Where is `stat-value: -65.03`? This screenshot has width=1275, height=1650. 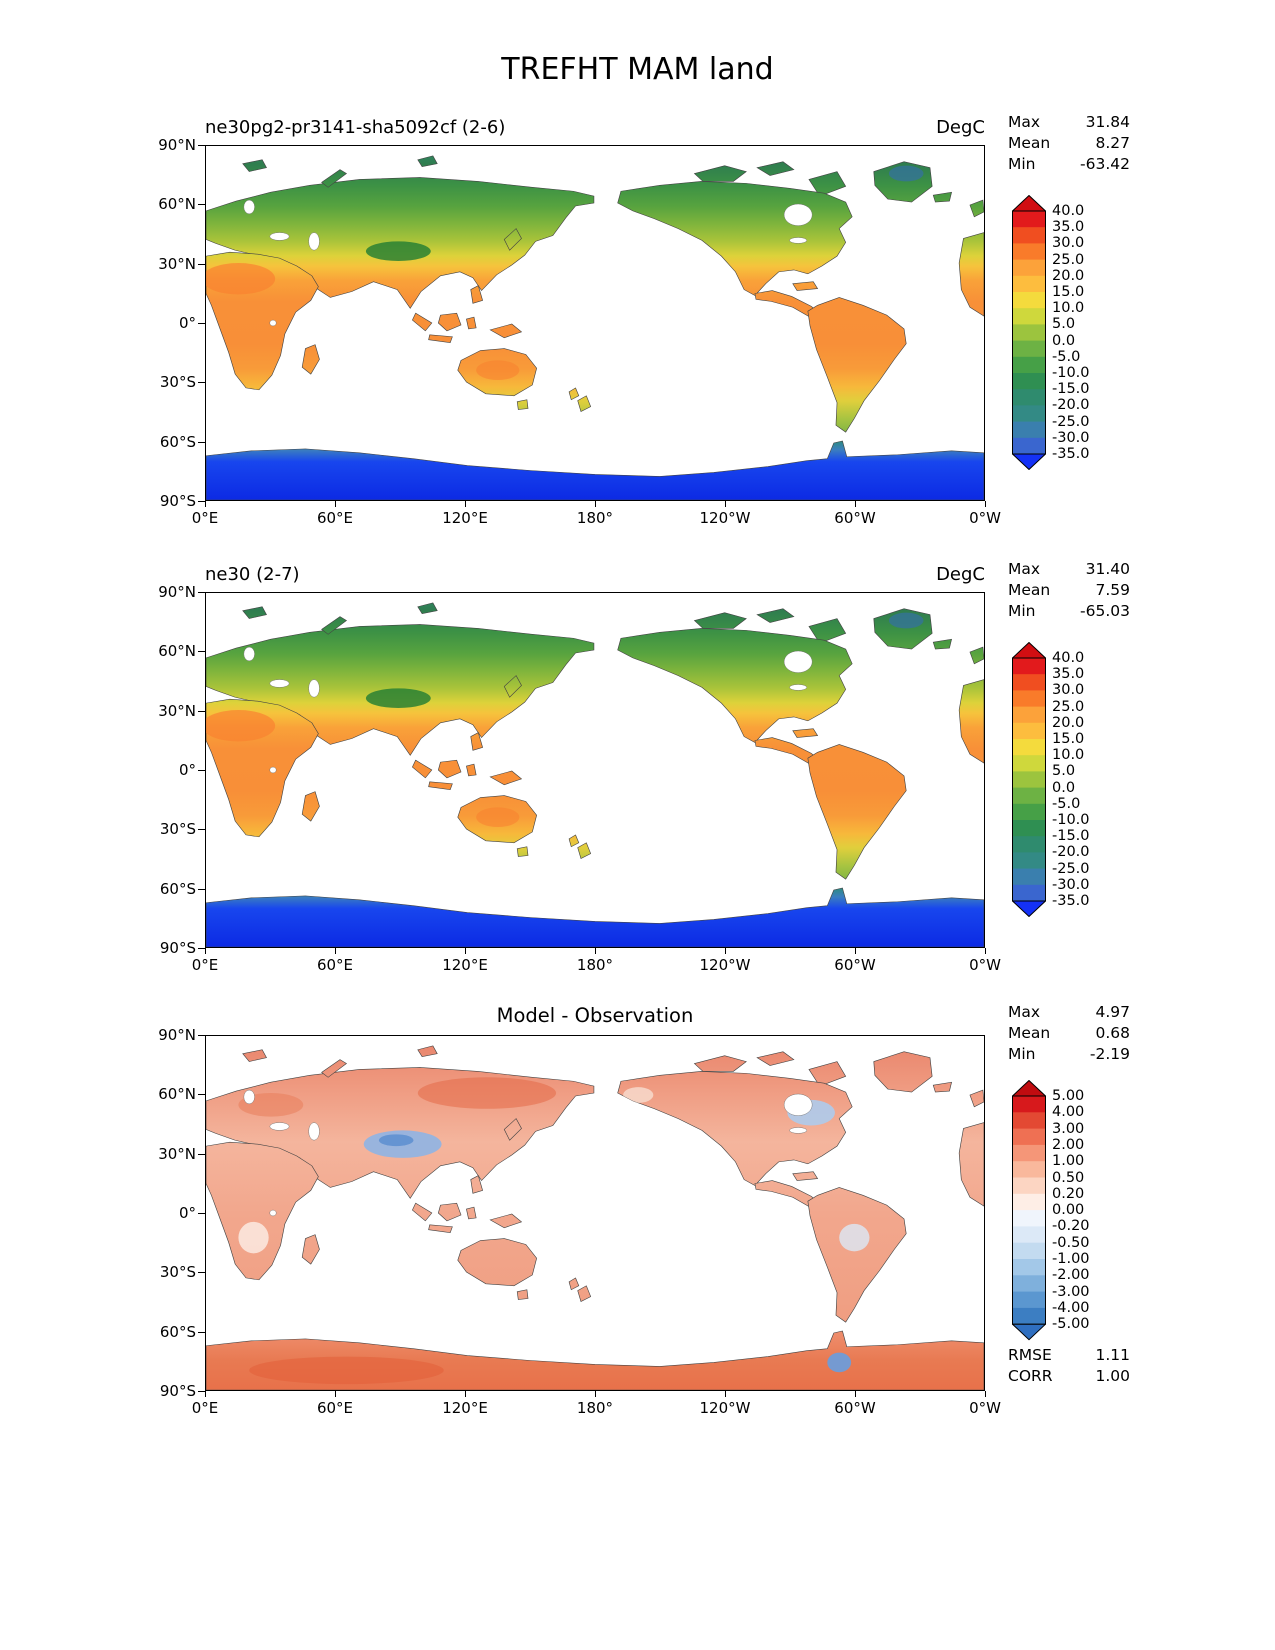 stat-value: -65.03 is located at coordinates (1105, 611).